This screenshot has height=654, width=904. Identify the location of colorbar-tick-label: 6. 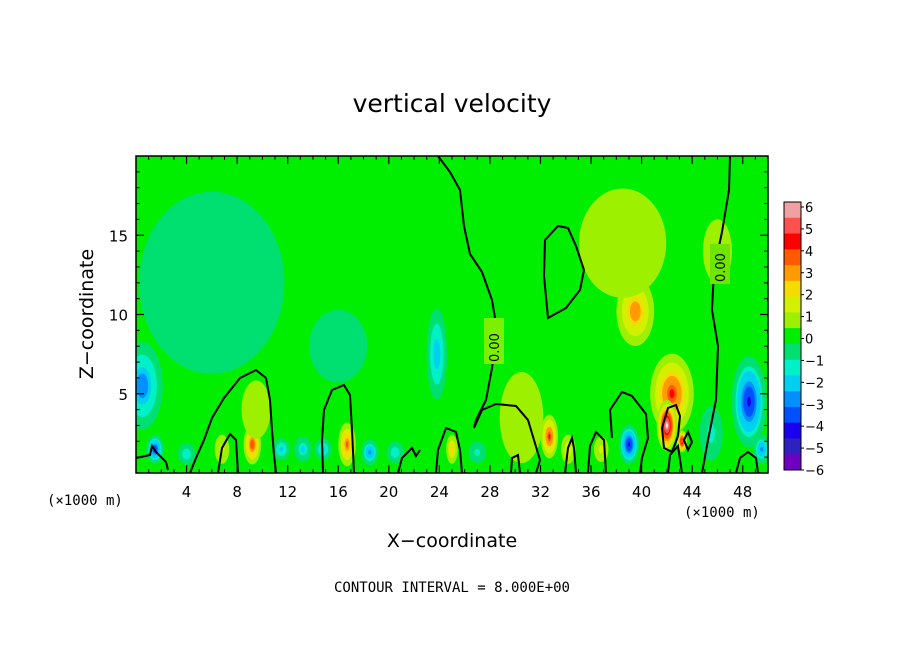
(809, 208).